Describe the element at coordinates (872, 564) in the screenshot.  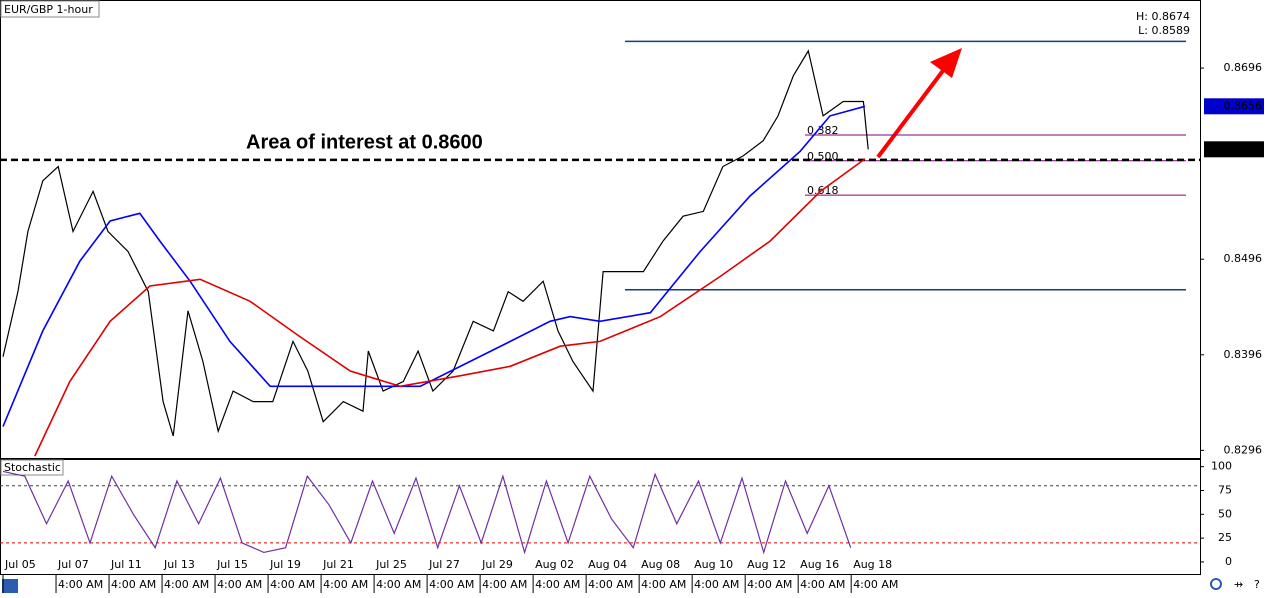
I see `x-tick-label: Aug 18` at that location.